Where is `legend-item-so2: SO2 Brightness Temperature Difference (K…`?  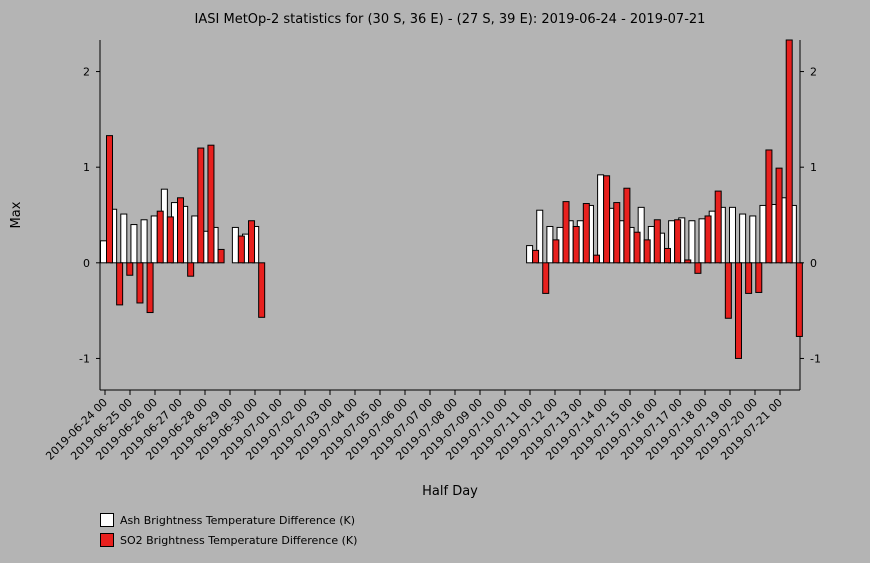
legend-item-so2: SO2 Brightness Temperature Difference (K… is located at coordinates (228, 540).